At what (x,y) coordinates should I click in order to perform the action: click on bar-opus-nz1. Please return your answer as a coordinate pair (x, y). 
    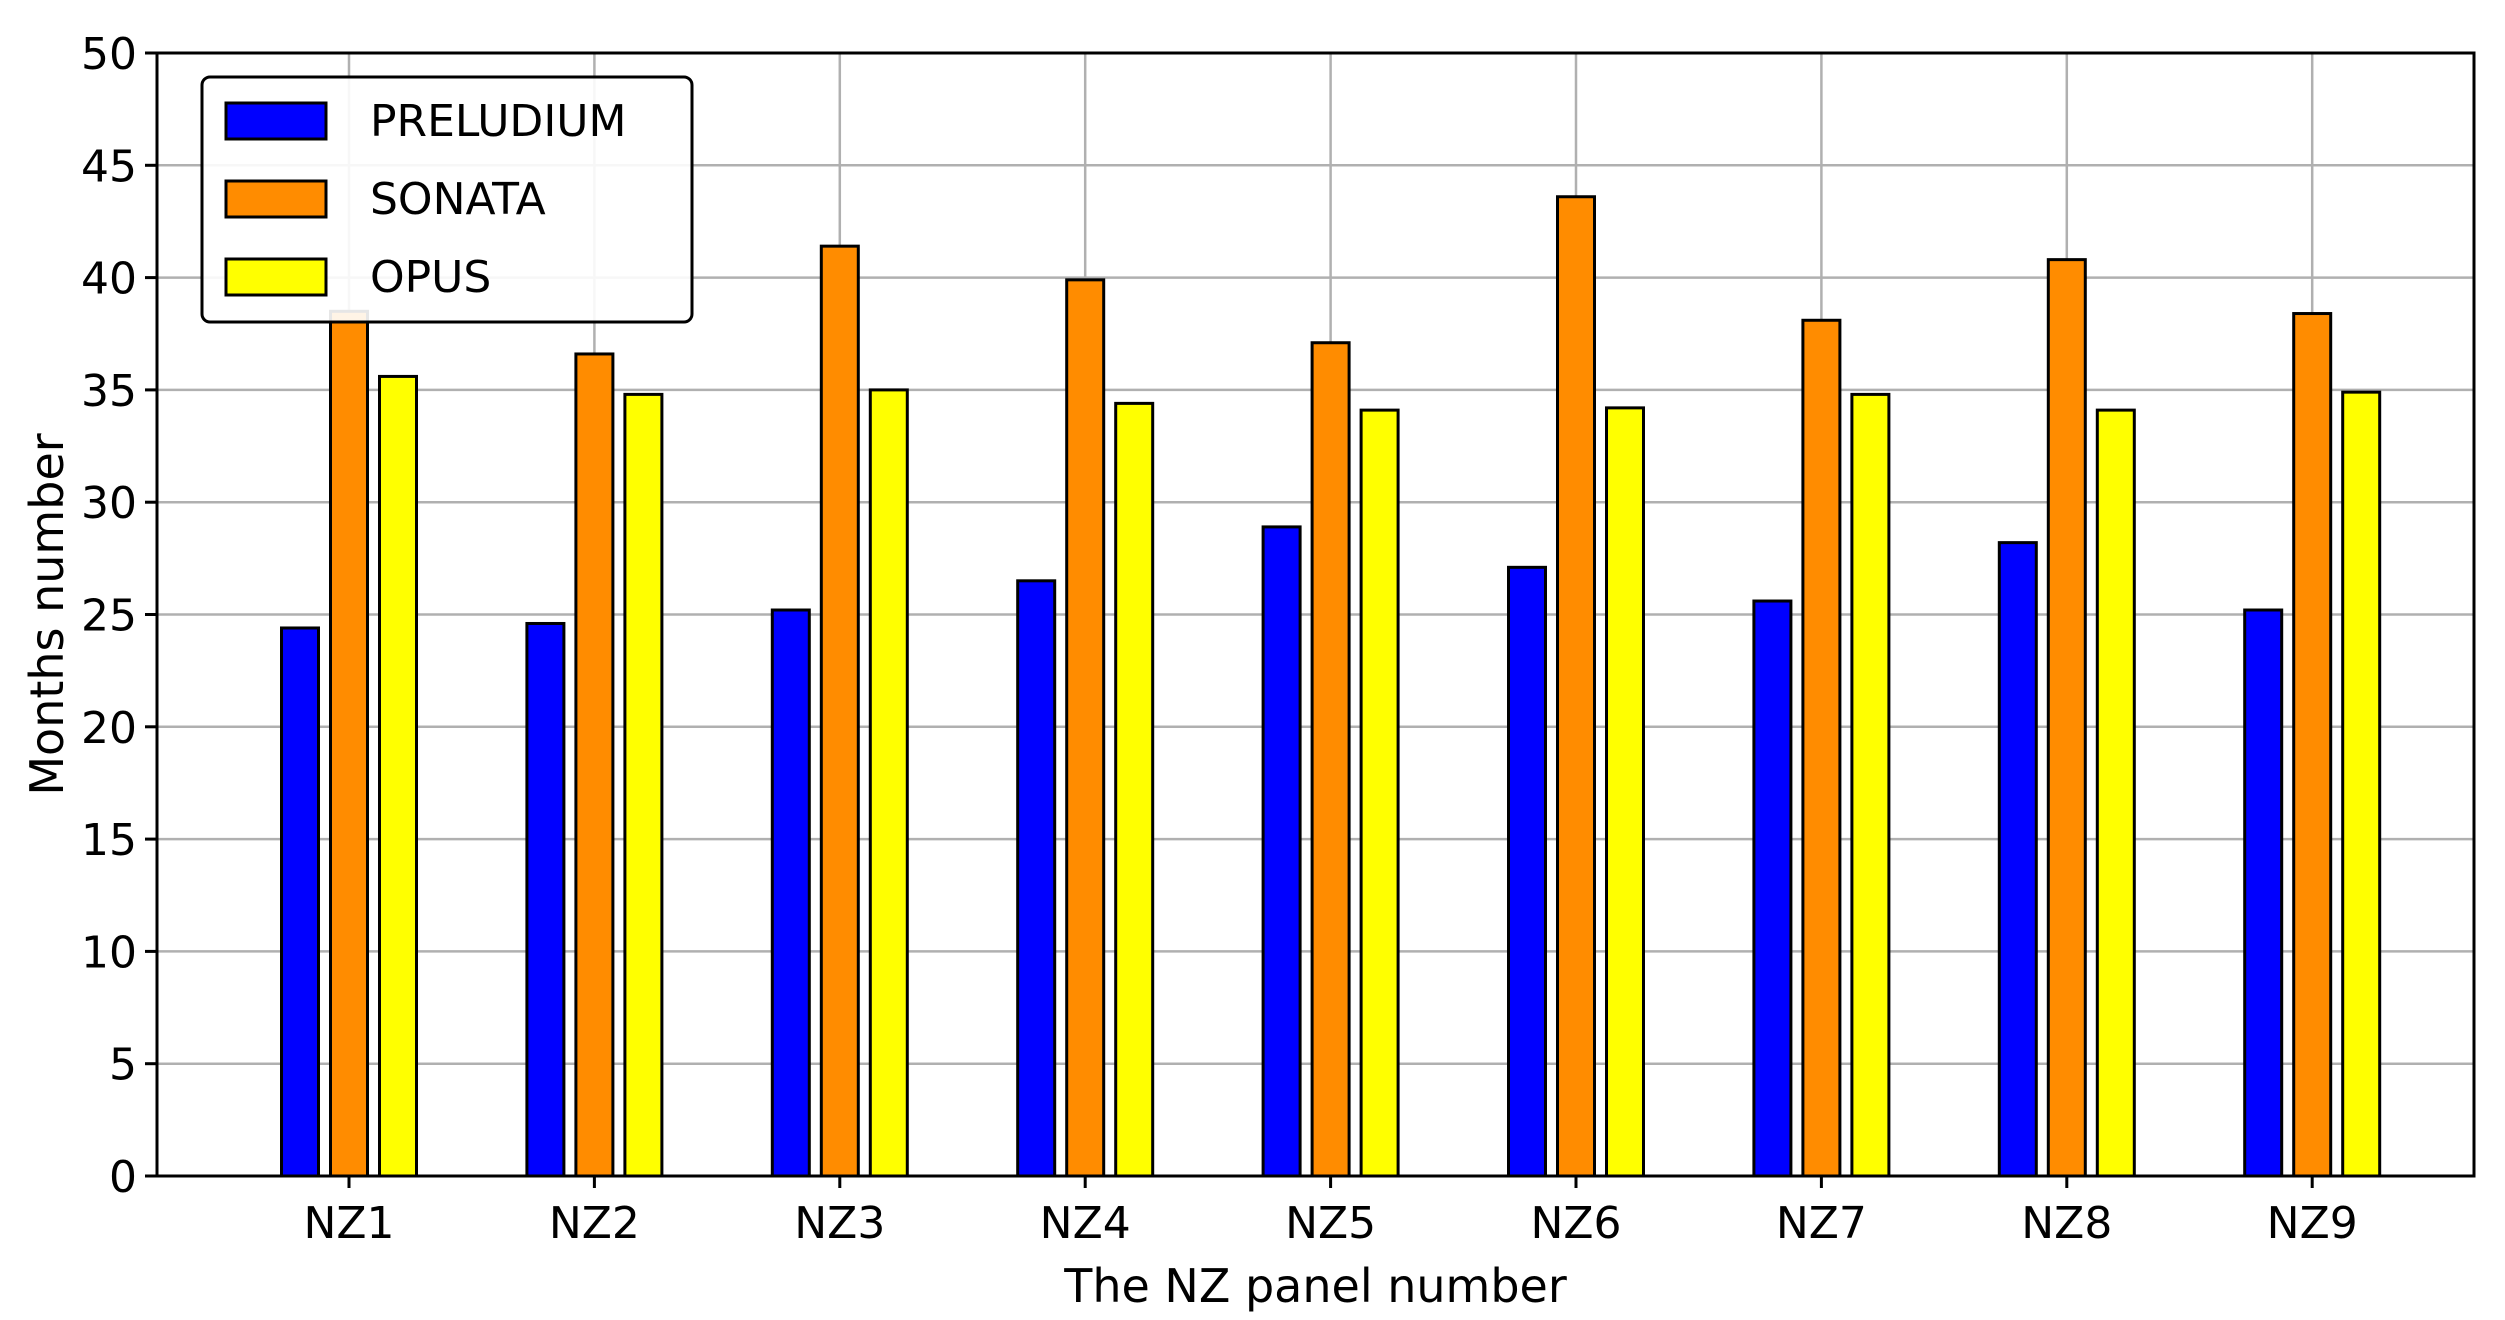
    Looking at the image, I should click on (398, 776).